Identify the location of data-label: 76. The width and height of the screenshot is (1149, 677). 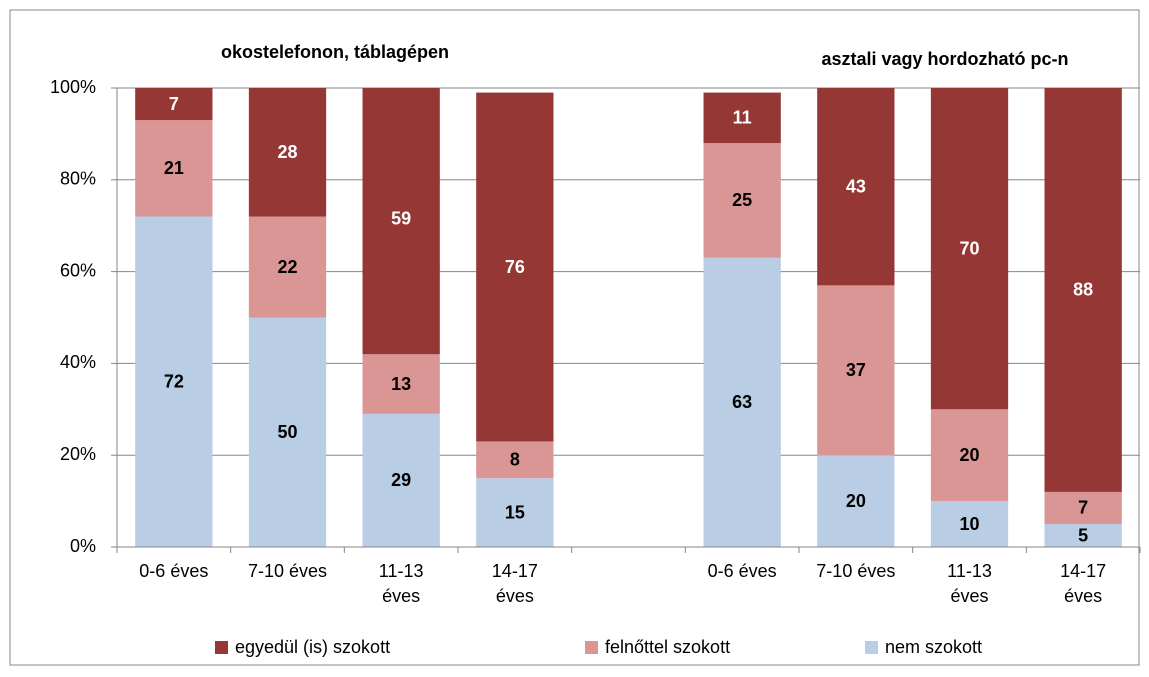
(515, 267).